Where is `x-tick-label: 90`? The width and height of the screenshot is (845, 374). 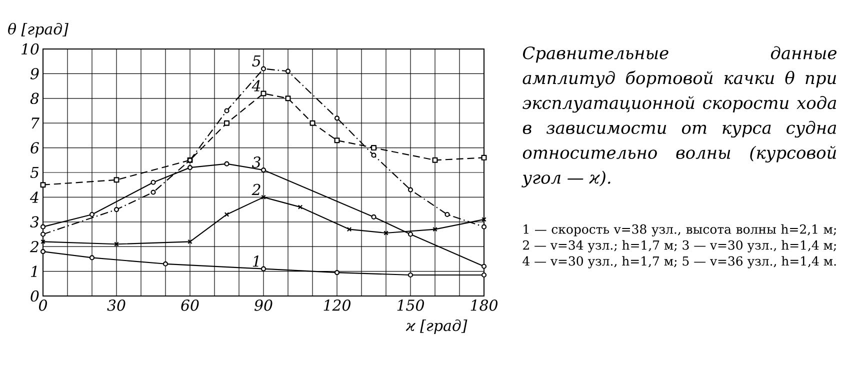 x-tick-label: 90 is located at coordinates (263, 305).